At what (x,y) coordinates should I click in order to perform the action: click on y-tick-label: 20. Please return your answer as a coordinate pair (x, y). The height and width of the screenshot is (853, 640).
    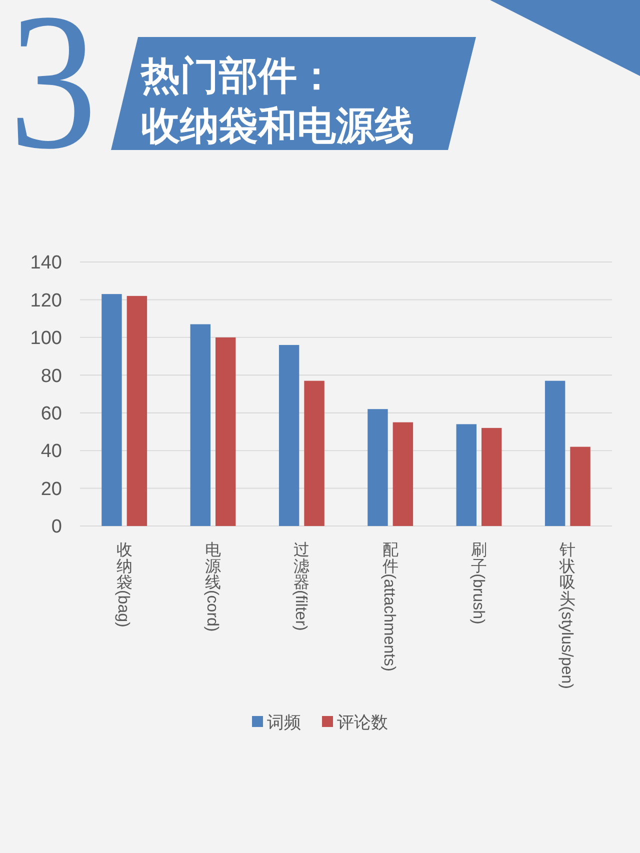
    Looking at the image, I should click on (51, 489).